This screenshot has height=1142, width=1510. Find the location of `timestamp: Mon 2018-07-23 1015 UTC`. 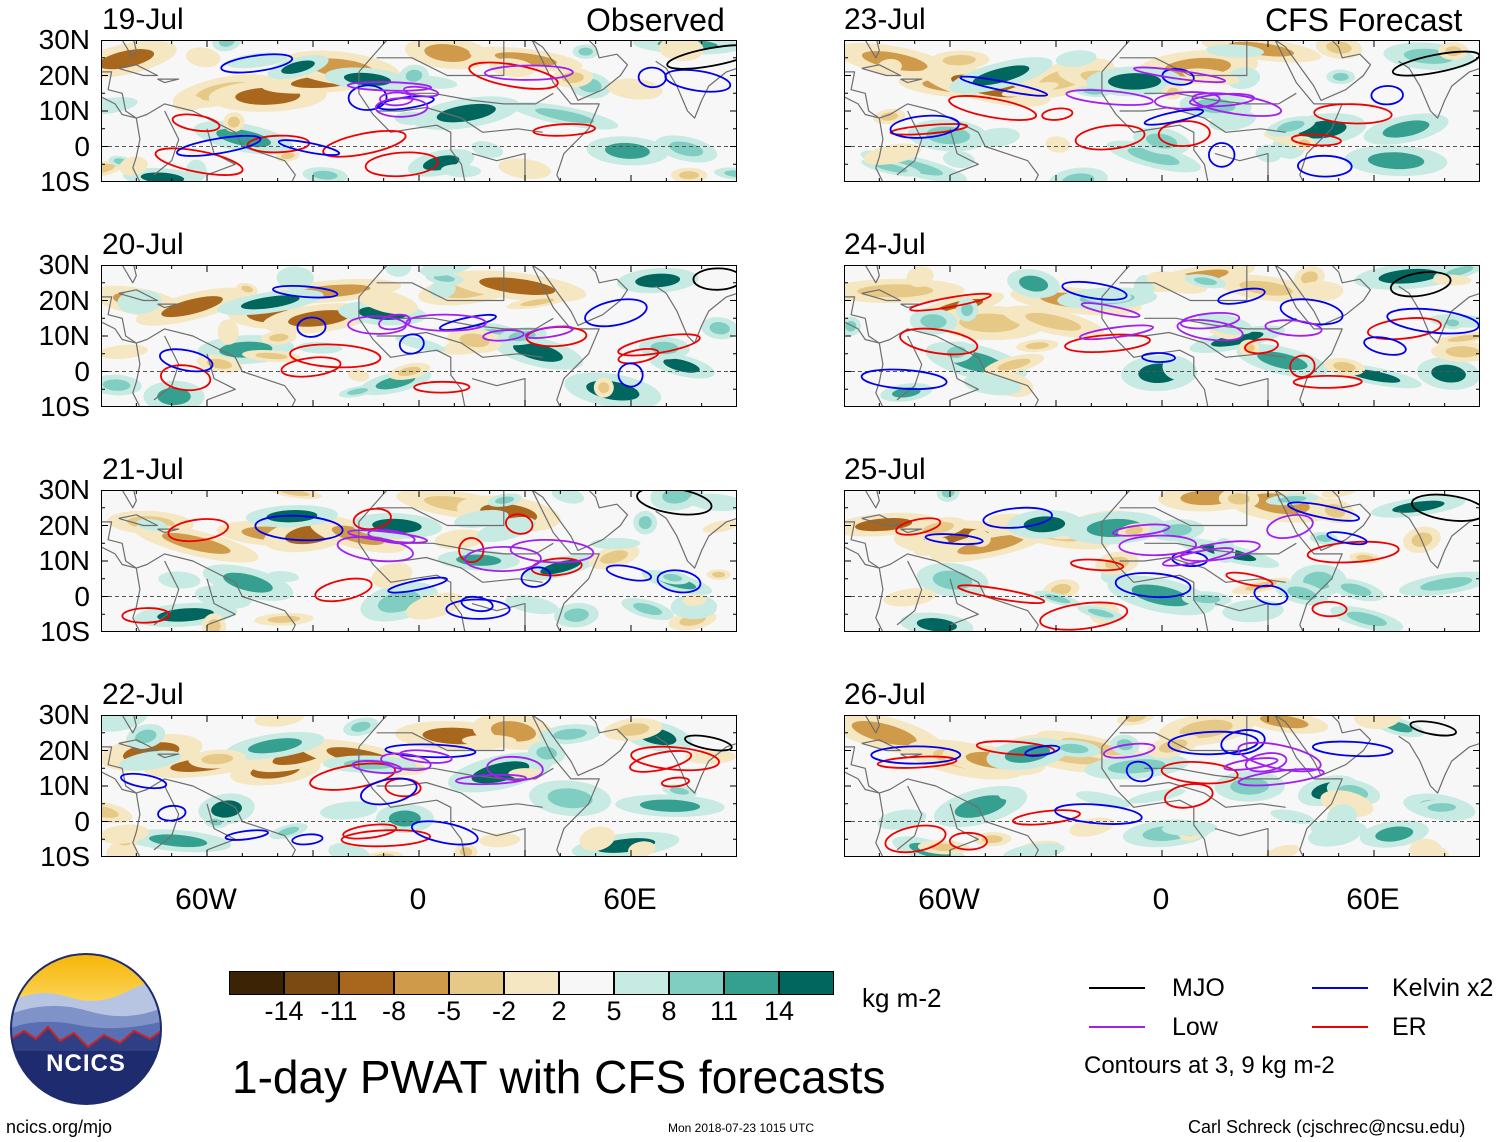

timestamp: Mon 2018-07-23 1015 UTC is located at coordinates (741, 1128).